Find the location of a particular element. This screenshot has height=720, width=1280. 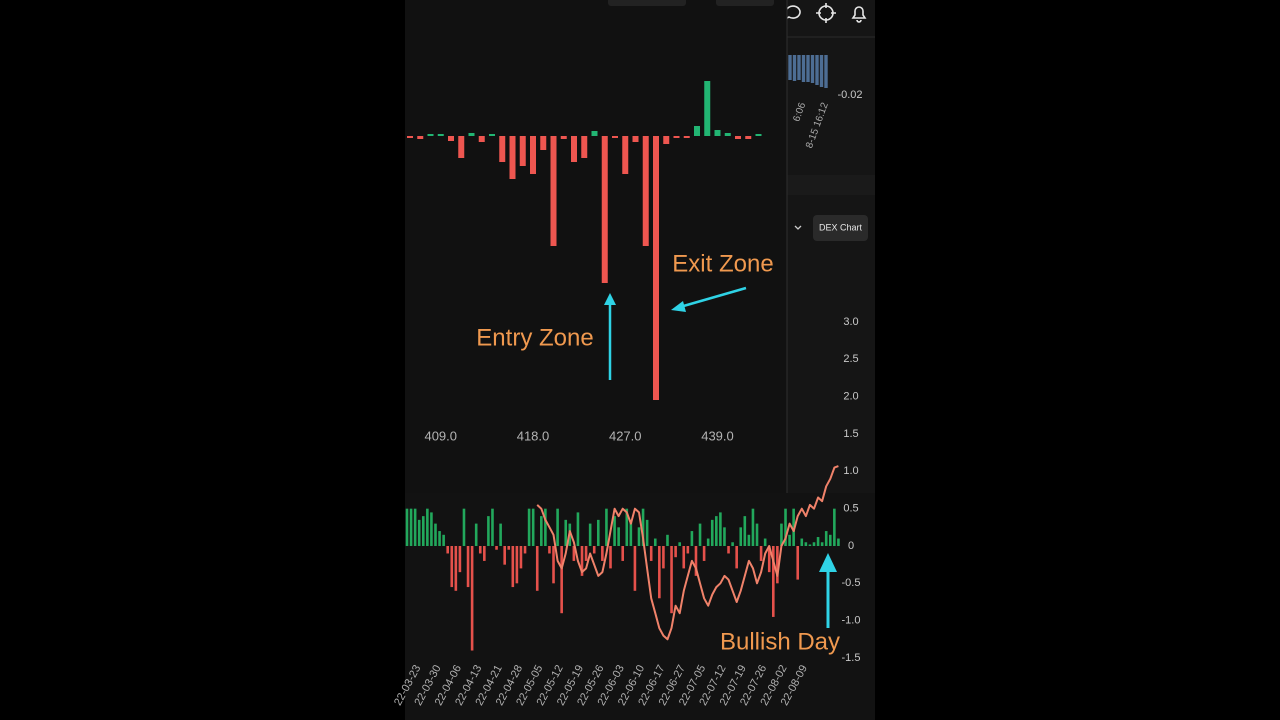

x-tick-label: 409.0 is located at coordinates (440, 435).